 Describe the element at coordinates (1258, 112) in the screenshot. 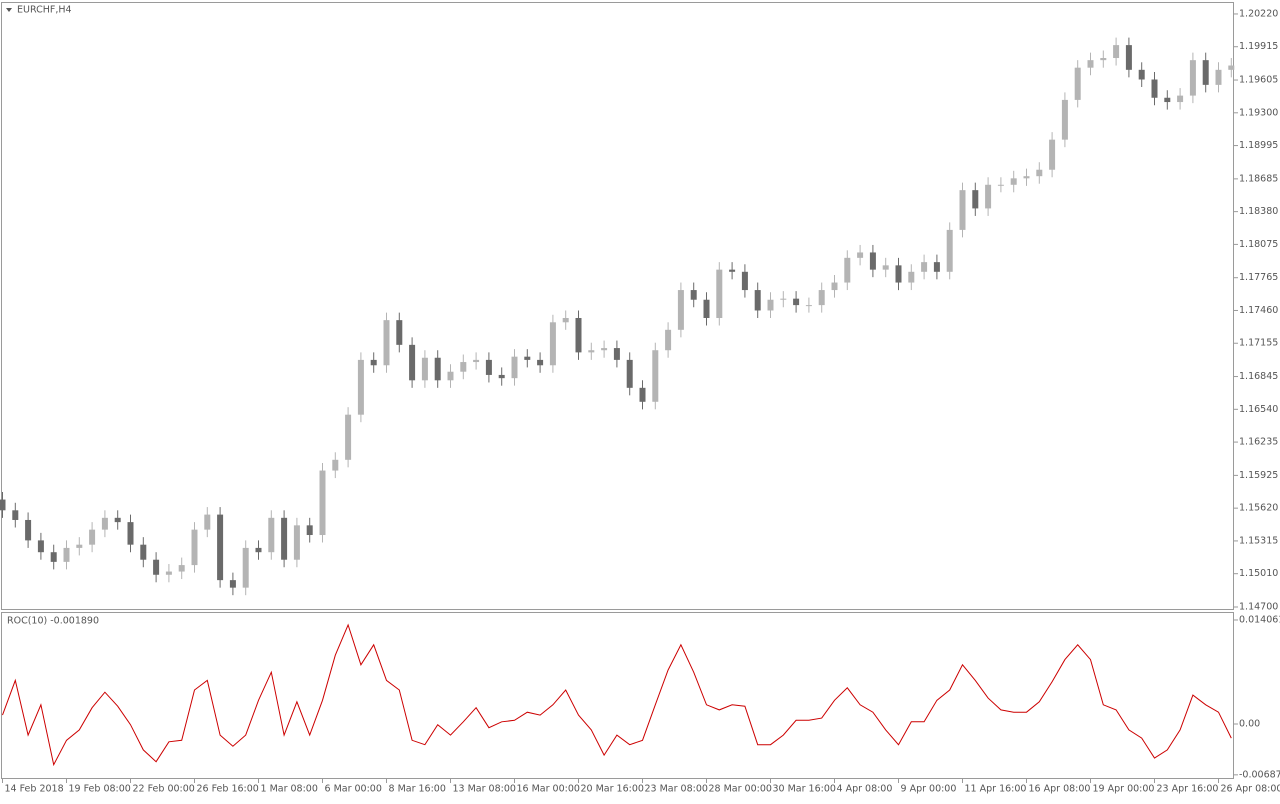

I see `y-tick-label: 1.19300` at that location.